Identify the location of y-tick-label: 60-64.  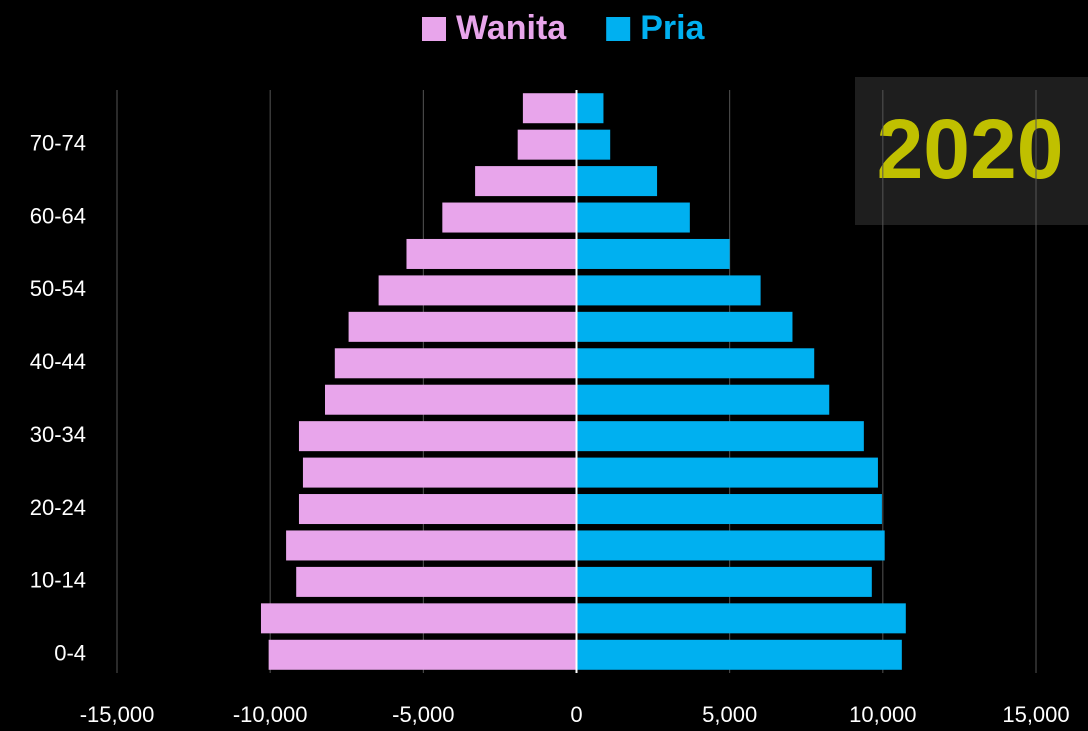
(58, 215).